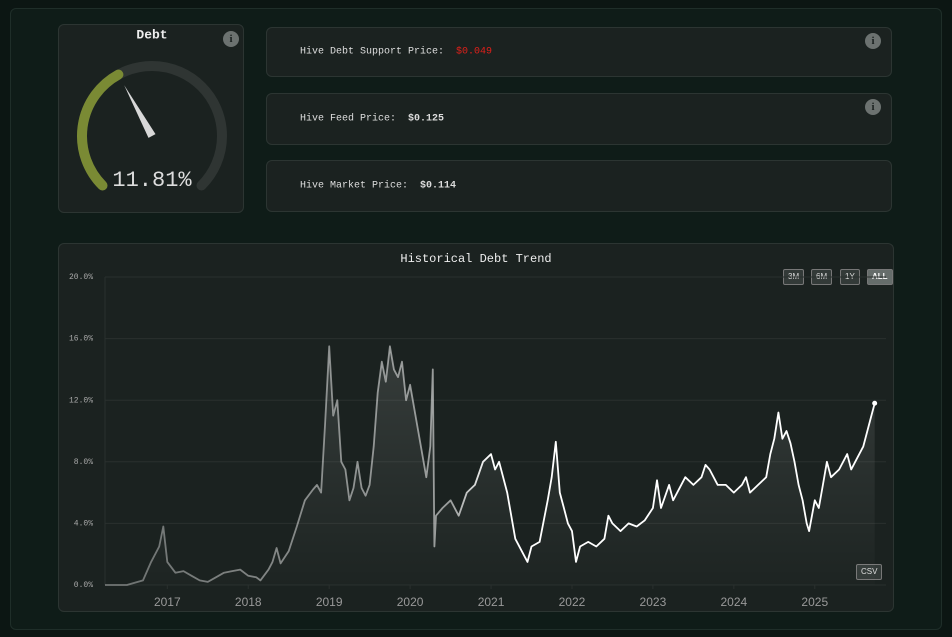  I want to click on range-button: 6M, so click(822, 277).